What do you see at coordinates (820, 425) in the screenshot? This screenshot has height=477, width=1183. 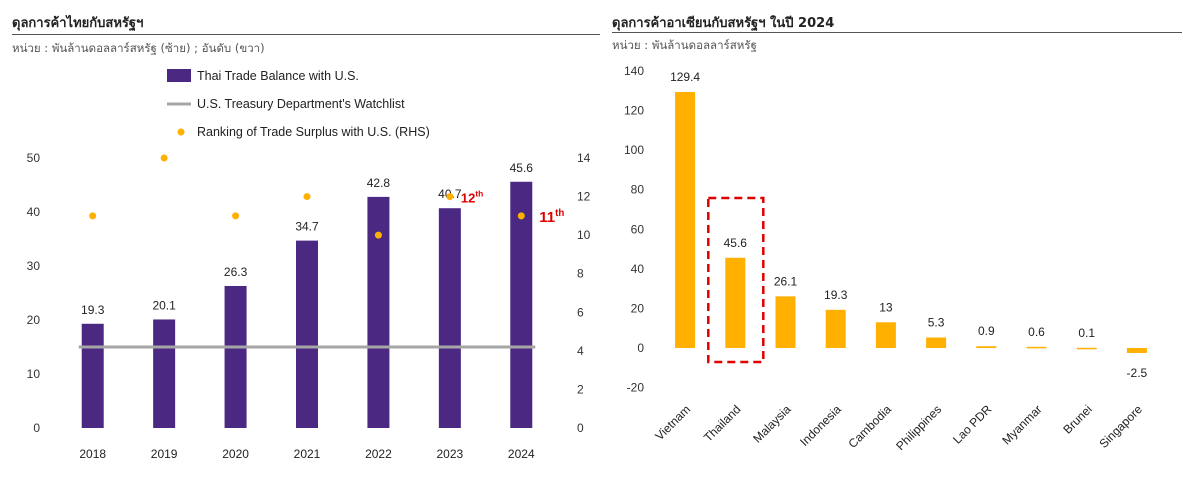 I see `asean-x-tick-label: Indonesia` at bounding box center [820, 425].